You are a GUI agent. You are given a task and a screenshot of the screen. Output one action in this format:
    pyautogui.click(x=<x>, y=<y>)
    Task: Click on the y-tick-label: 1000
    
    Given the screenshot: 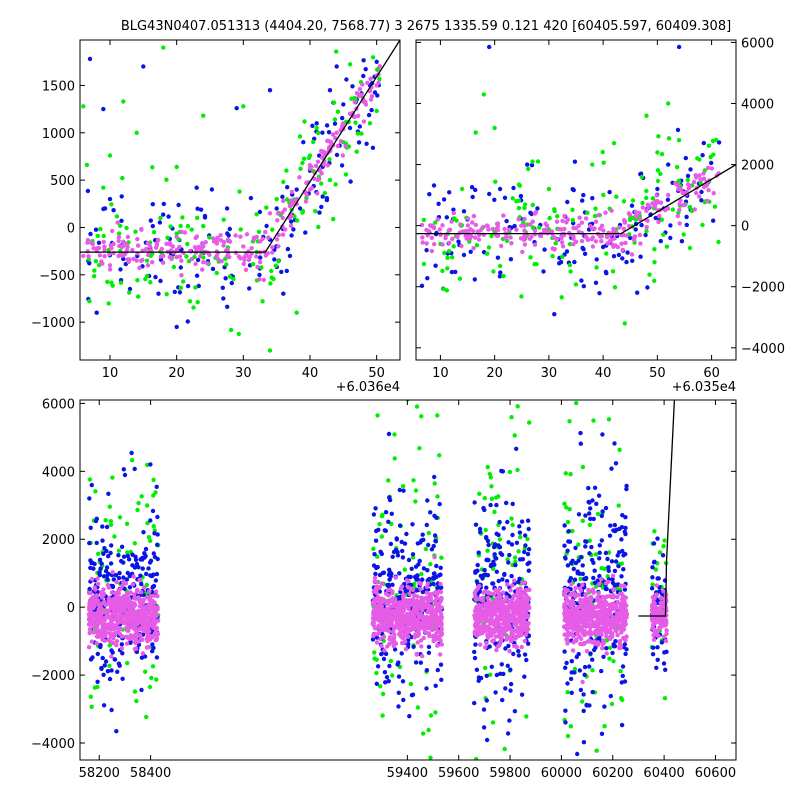 What is the action you would take?
    pyautogui.click(x=58, y=134)
    